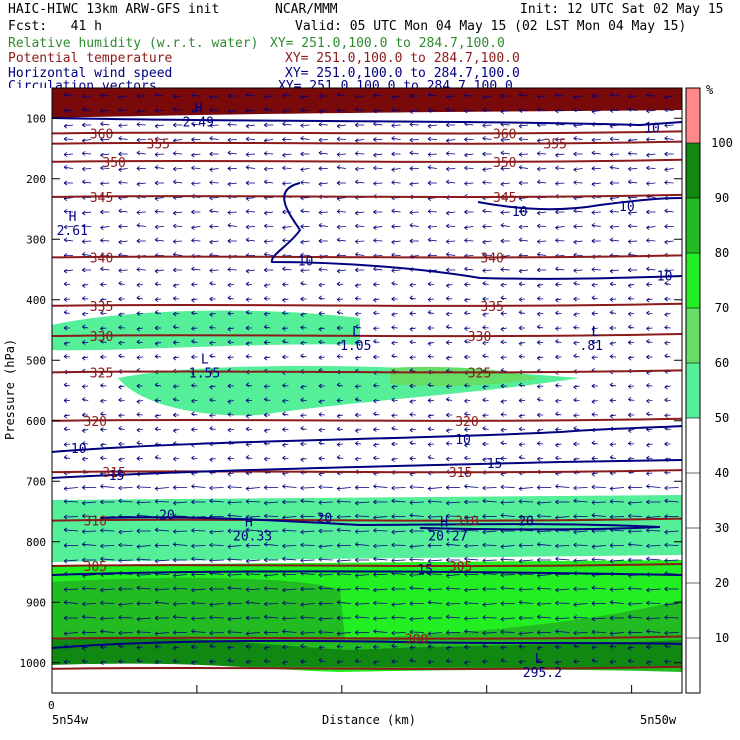  I want to click on y-tick-label-1000: 1000, so click(33, 663).